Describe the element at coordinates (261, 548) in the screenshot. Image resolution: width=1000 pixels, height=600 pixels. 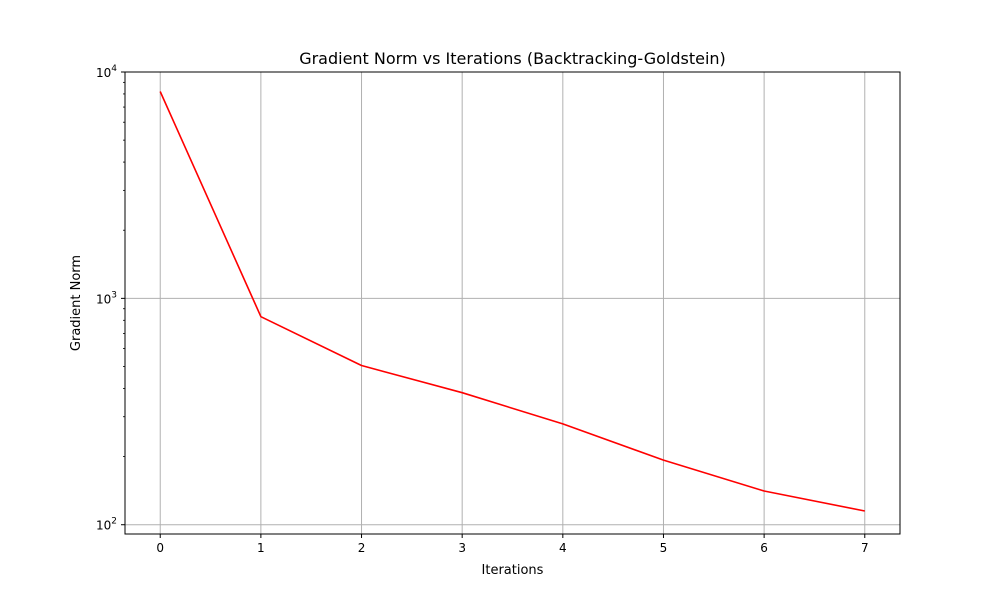
I see `x-tick-label: 1` at that location.